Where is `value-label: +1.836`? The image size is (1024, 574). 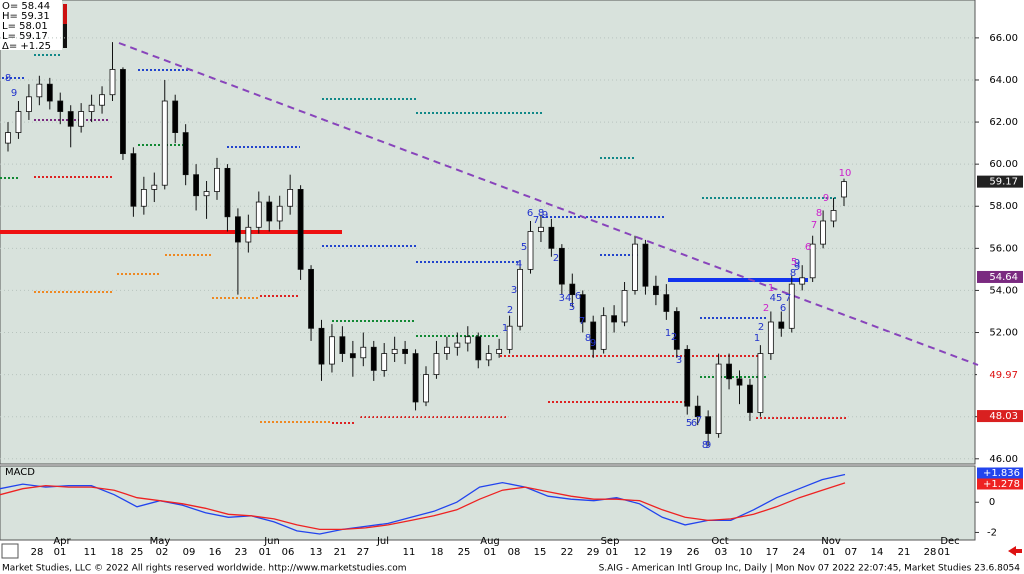 value-label: +1.836 is located at coordinates (1001, 473).